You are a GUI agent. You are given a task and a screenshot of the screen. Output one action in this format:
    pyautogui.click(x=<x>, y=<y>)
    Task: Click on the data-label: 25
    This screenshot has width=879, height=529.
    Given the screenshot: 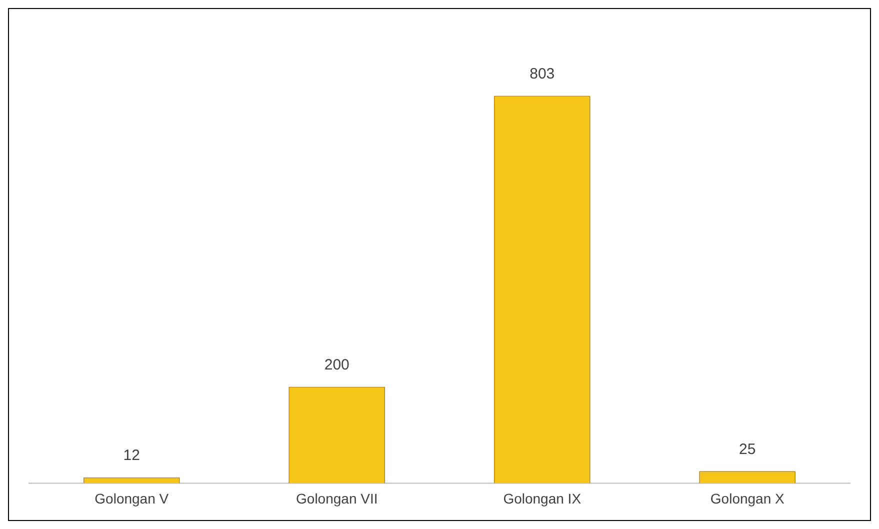 What is the action you would take?
    pyautogui.click(x=747, y=449)
    